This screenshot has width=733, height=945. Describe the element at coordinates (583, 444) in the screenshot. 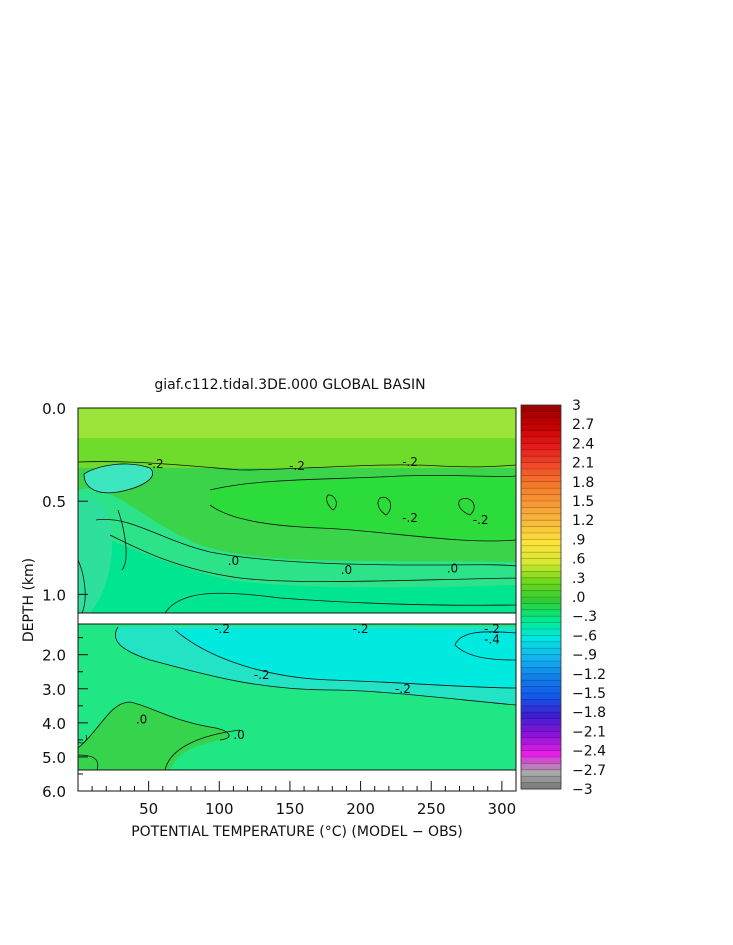

I see `colorbar-label: 2.4` at that location.